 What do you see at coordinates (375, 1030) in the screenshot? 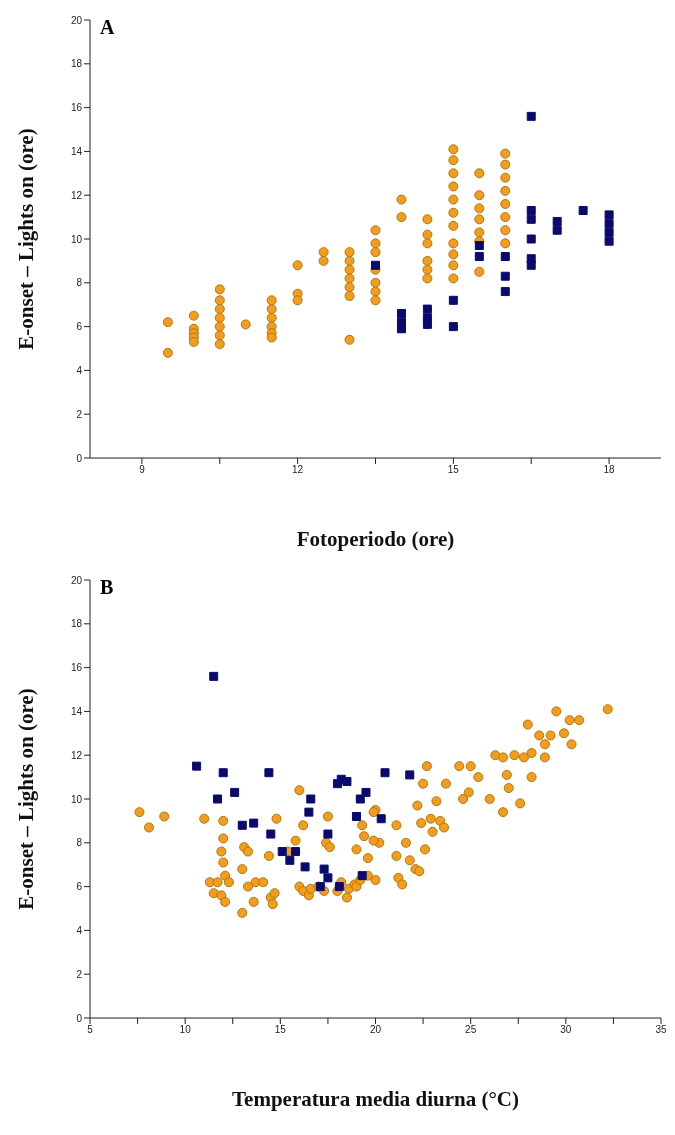
I see `x-tick-label: 20` at bounding box center [375, 1030].